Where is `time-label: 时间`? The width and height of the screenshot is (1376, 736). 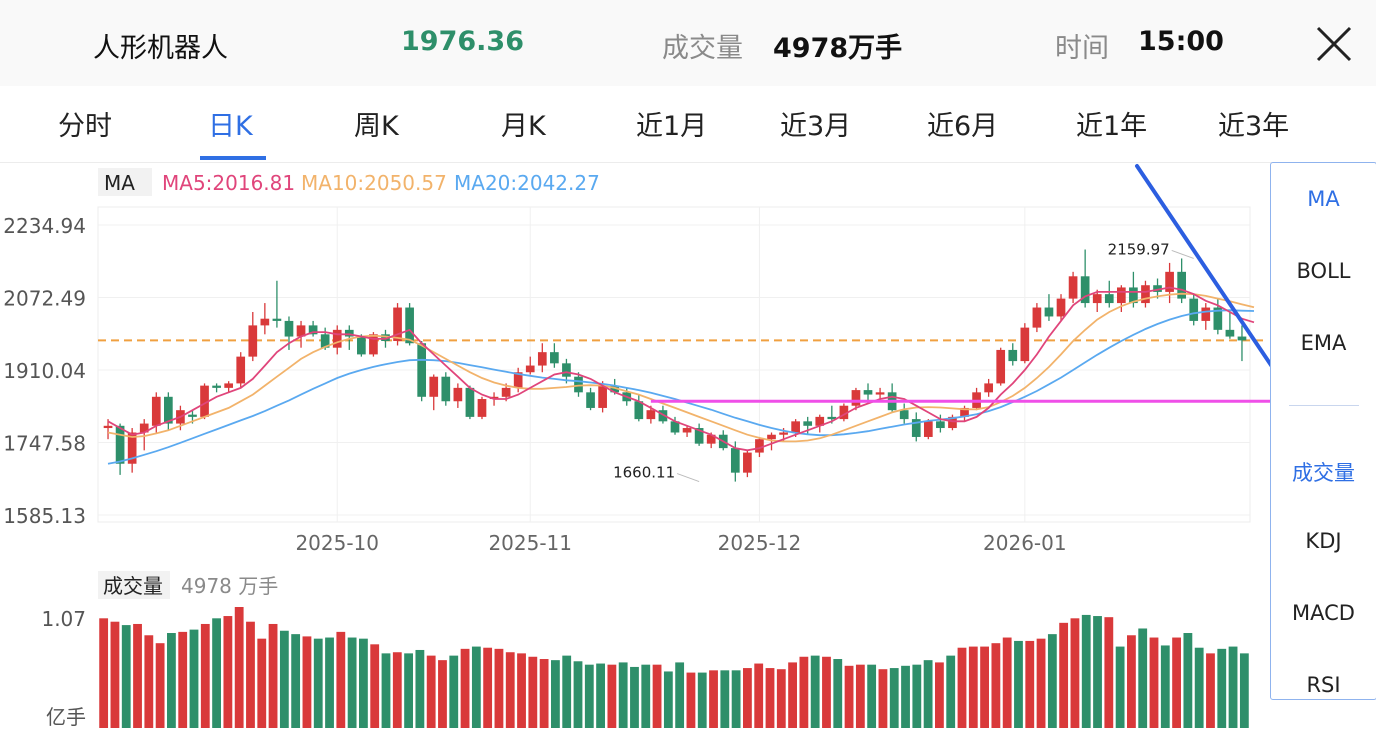
time-label: 时间 is located at coordinates (1082, 48).